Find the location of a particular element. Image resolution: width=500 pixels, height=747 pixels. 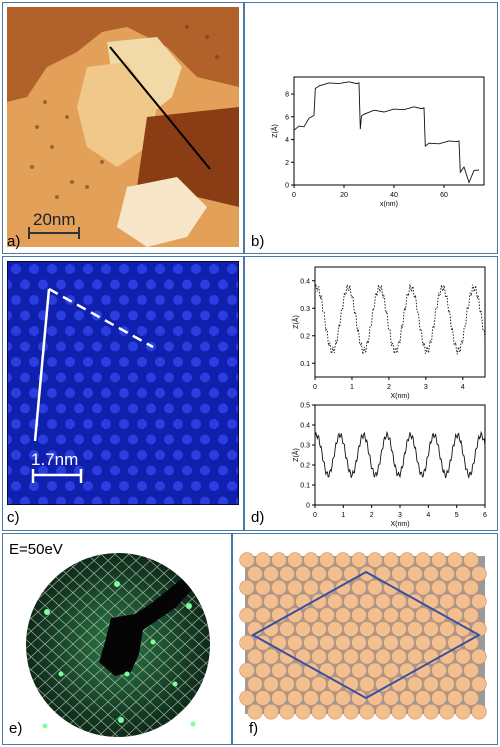

leed-pattern-image: E=50eV is located at coordinates (106, 638).